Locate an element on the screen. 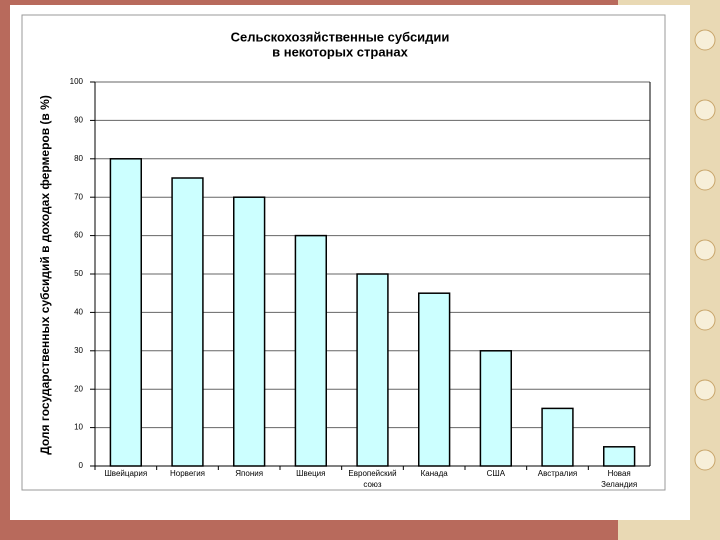  x-tick-label: Швейцария is located at coordinates (125, 473).